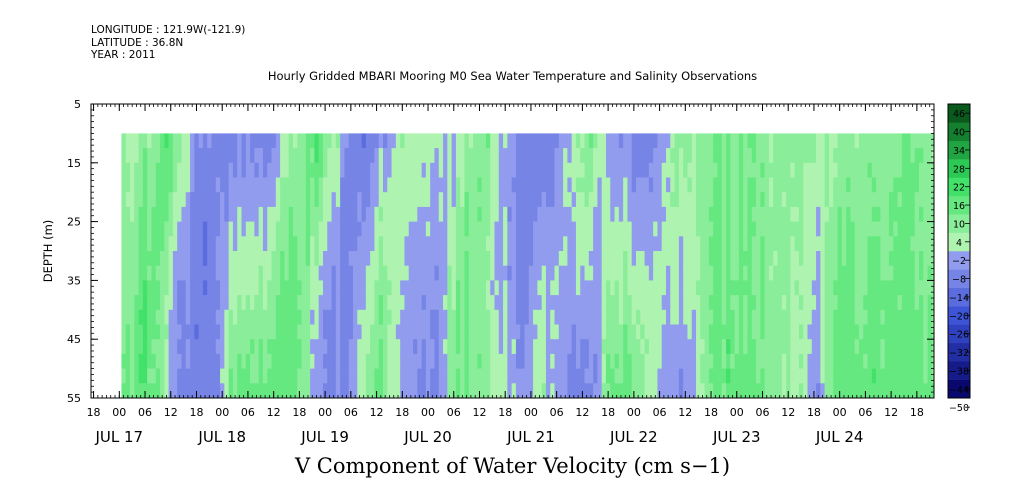 The height and width of the screenshot is (504, 1009). I want to click on x-hour-tick-label: 18, so click(196, 412).